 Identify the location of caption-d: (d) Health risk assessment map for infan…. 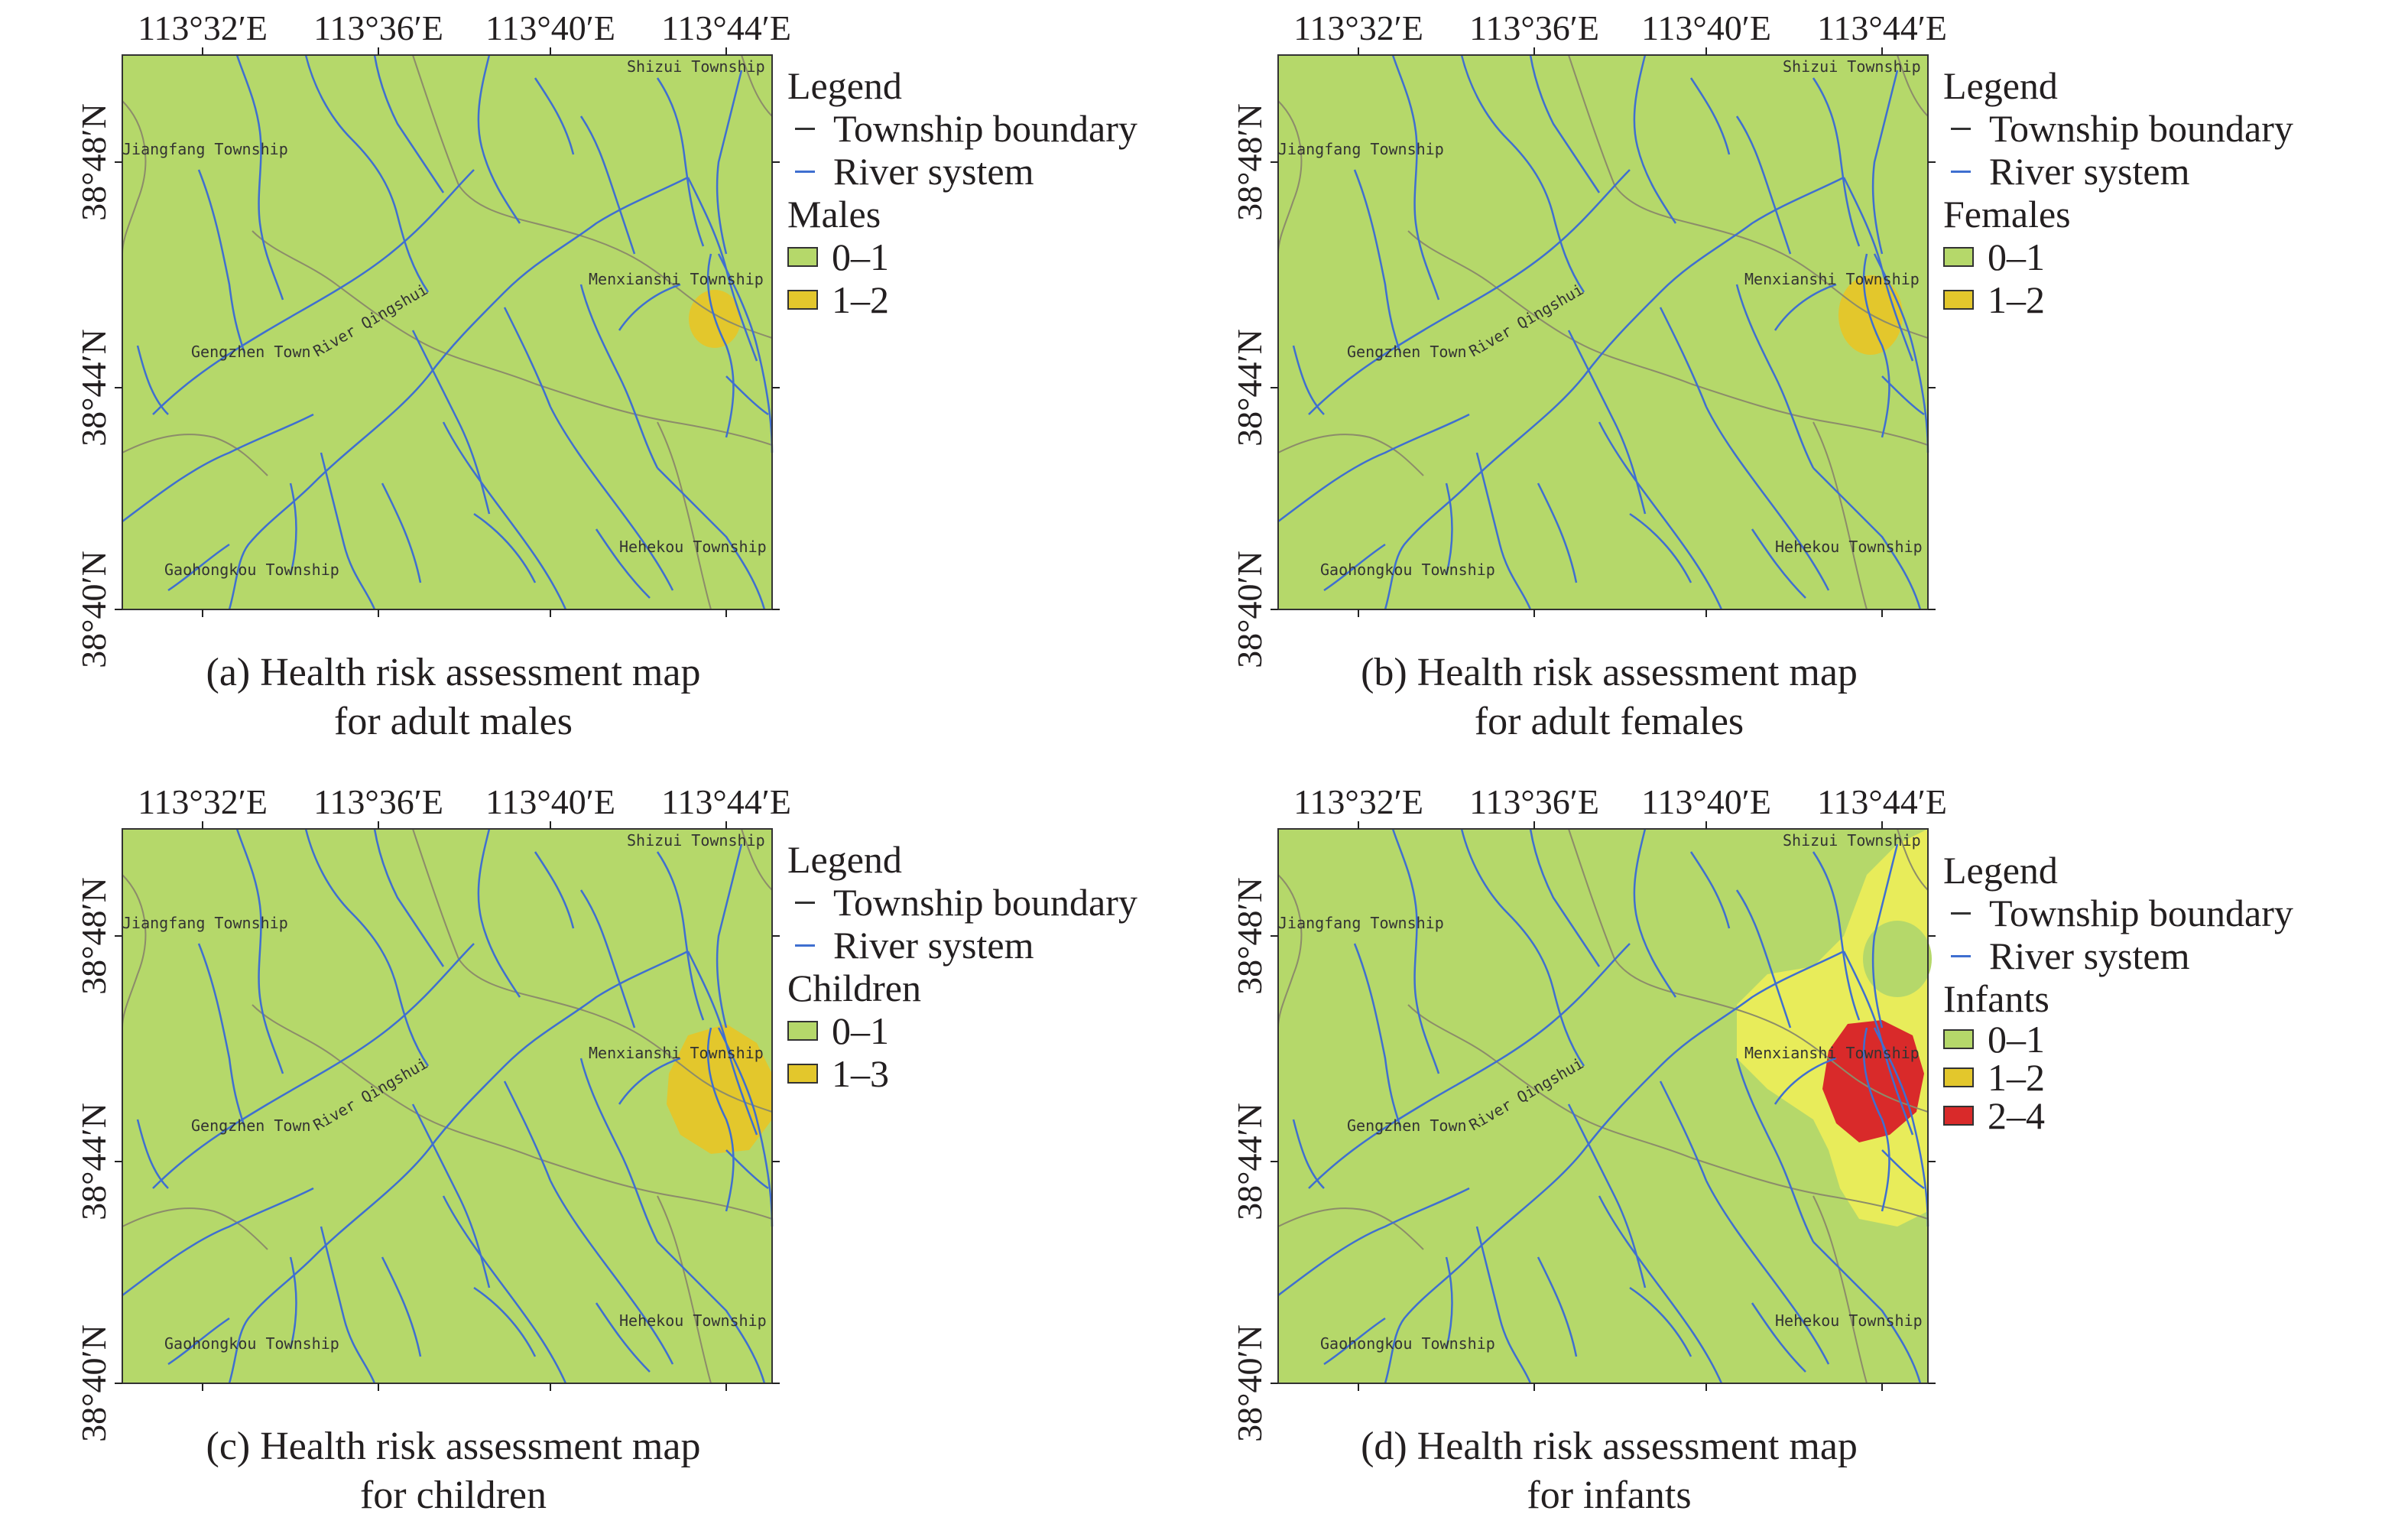
(1610, 1471).